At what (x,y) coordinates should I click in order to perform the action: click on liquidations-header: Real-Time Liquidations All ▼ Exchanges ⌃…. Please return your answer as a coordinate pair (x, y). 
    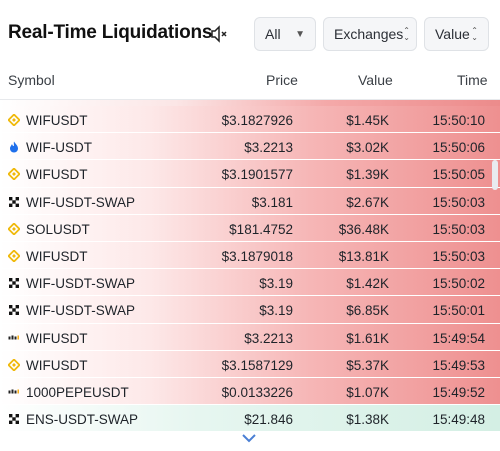
    Looking at the image, I should click on (250, 33).